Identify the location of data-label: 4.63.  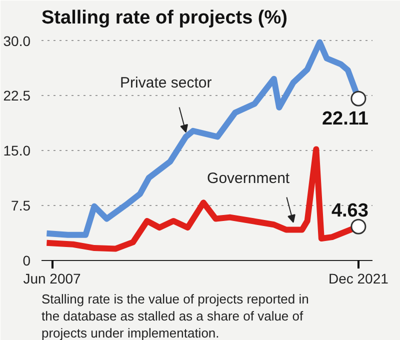
(349, 211).